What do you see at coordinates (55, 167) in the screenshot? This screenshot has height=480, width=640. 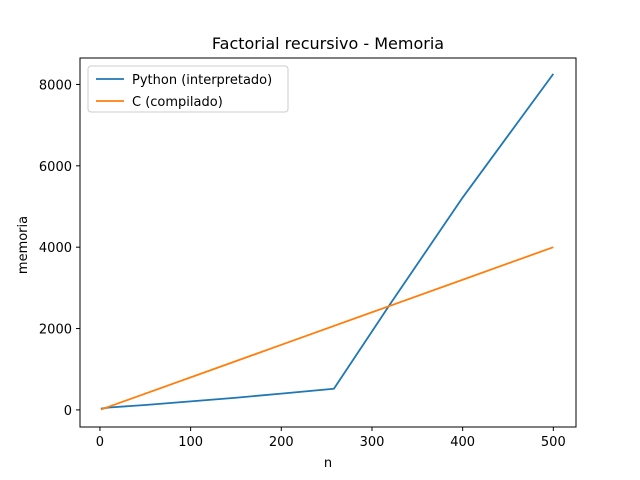 I see `y-tick-label: 6000` at bounding box center [55, 167].